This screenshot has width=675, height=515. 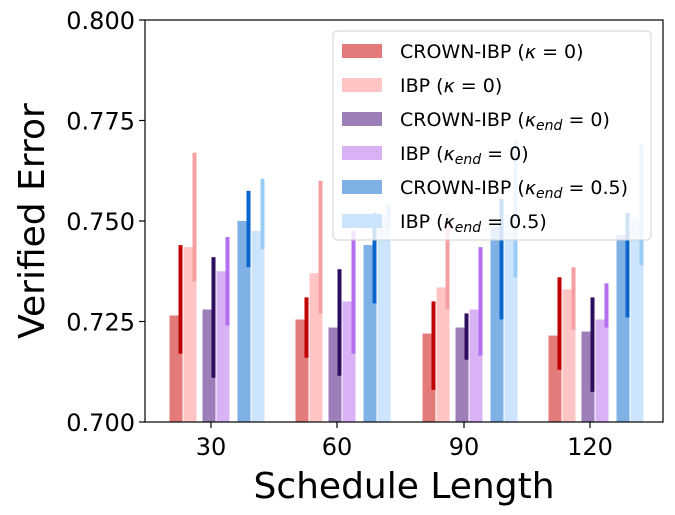 I want to click on legend-entry: IBP (κend = 0), so click(x=464, y=155).